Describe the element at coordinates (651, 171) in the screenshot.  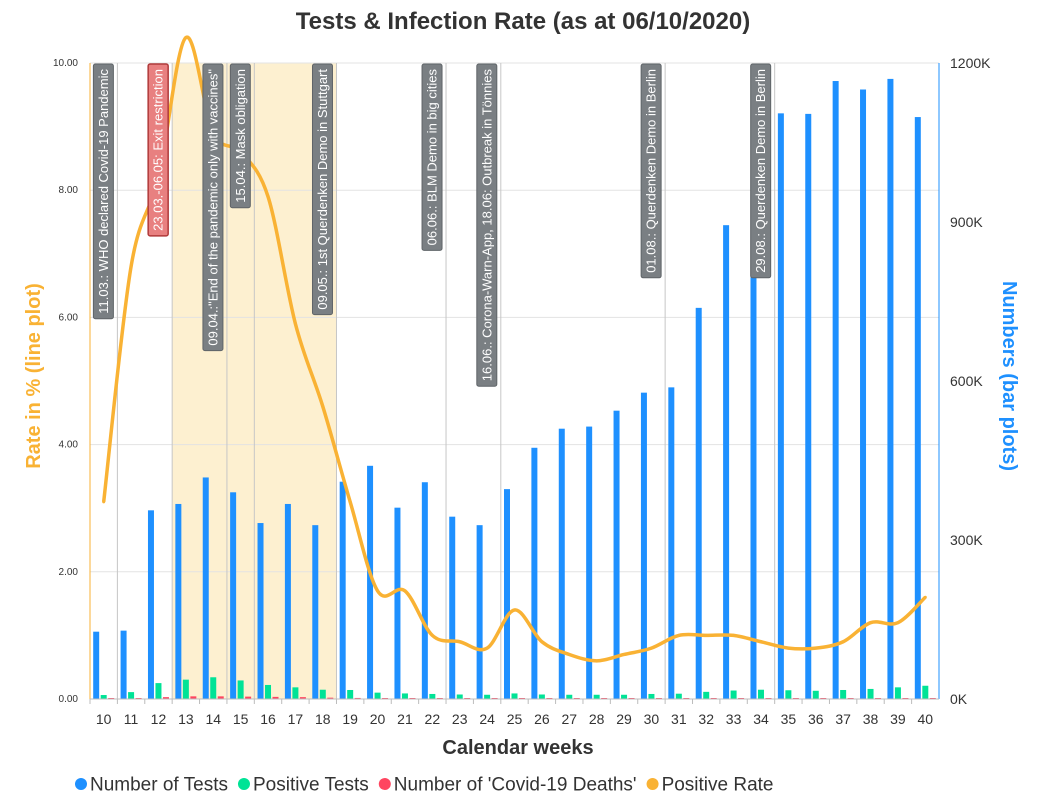
I see `annotation-7: 01.08.: Querdenken Demo in Berlin` at that location.